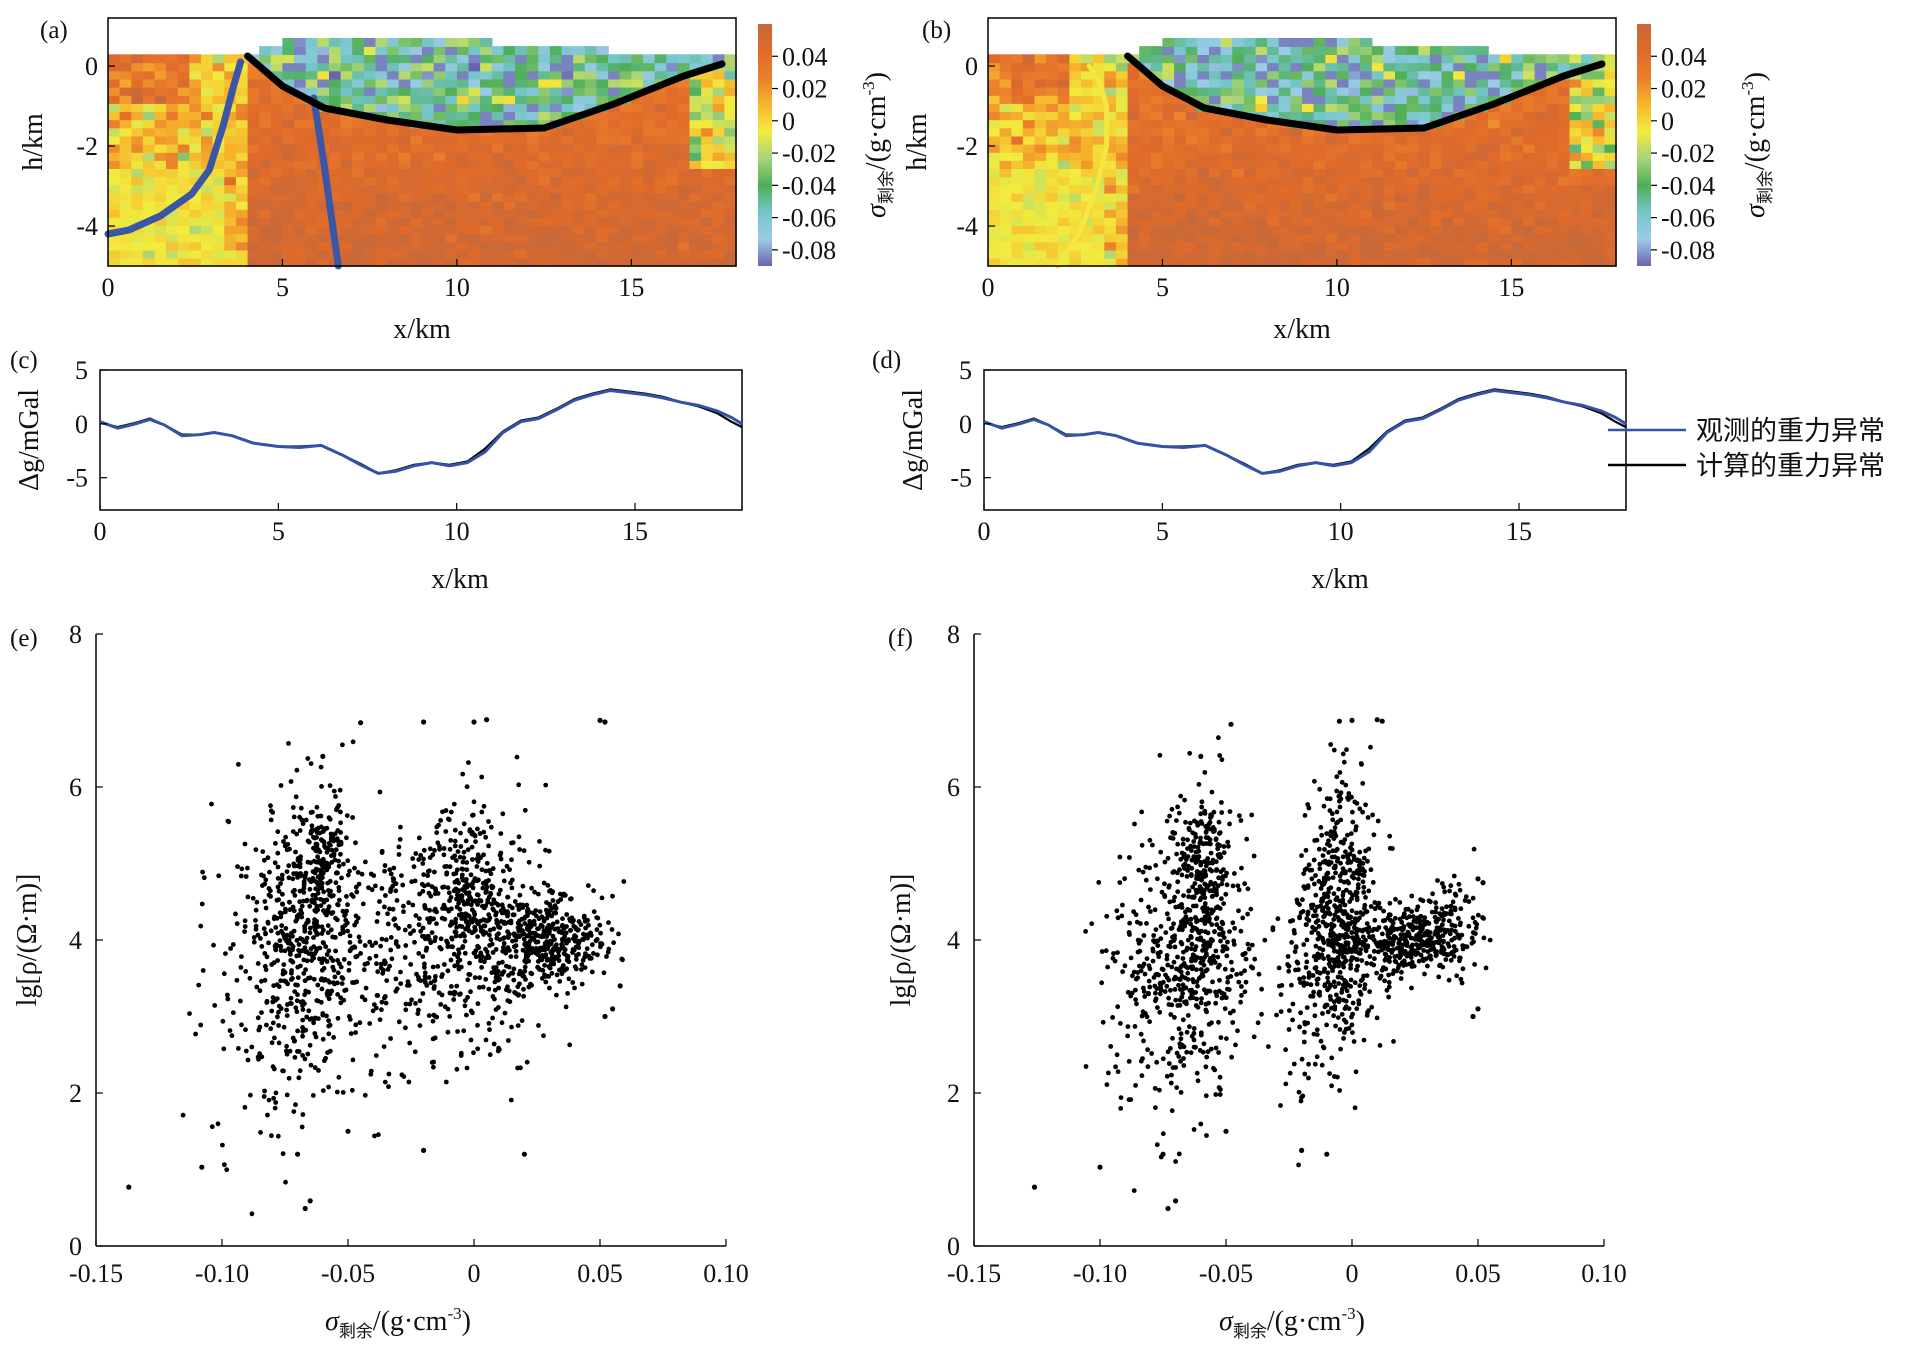 Image resolution: width=1925 pixels, height=1348 pixels. What do you see at coordinates (1790, 431) in the screenshot?
I see `legend-observed-label: 观测的重力异常` at bounding box center [1790, 431].